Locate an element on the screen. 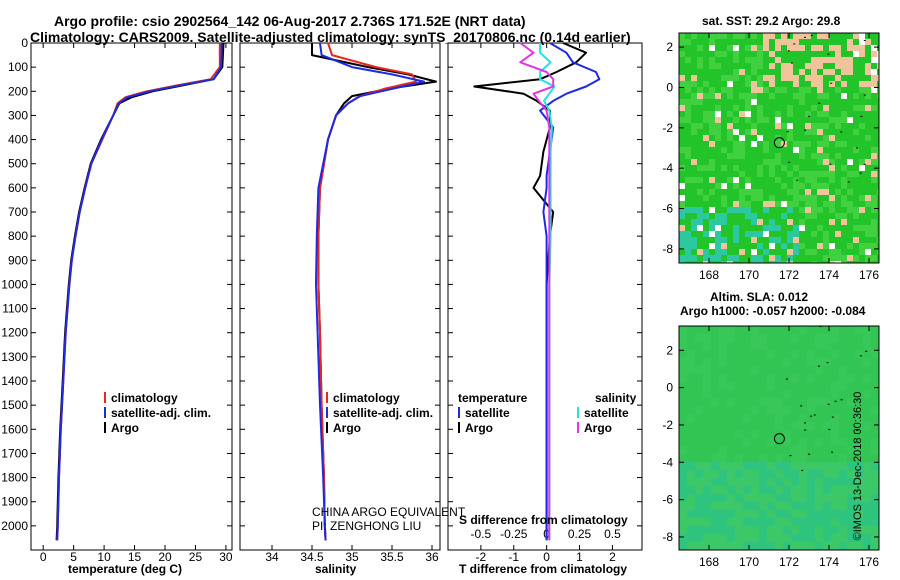  legend-swatch-magenta is located at coordinates (578, 427).